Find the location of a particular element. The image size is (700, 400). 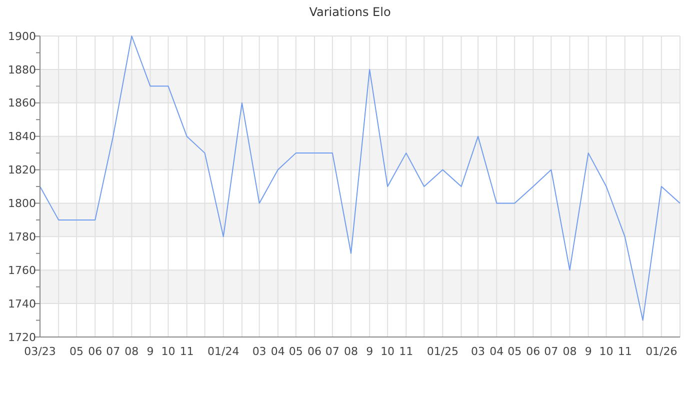

y-tick-label: 1900 is located at coordinates (22, 36).